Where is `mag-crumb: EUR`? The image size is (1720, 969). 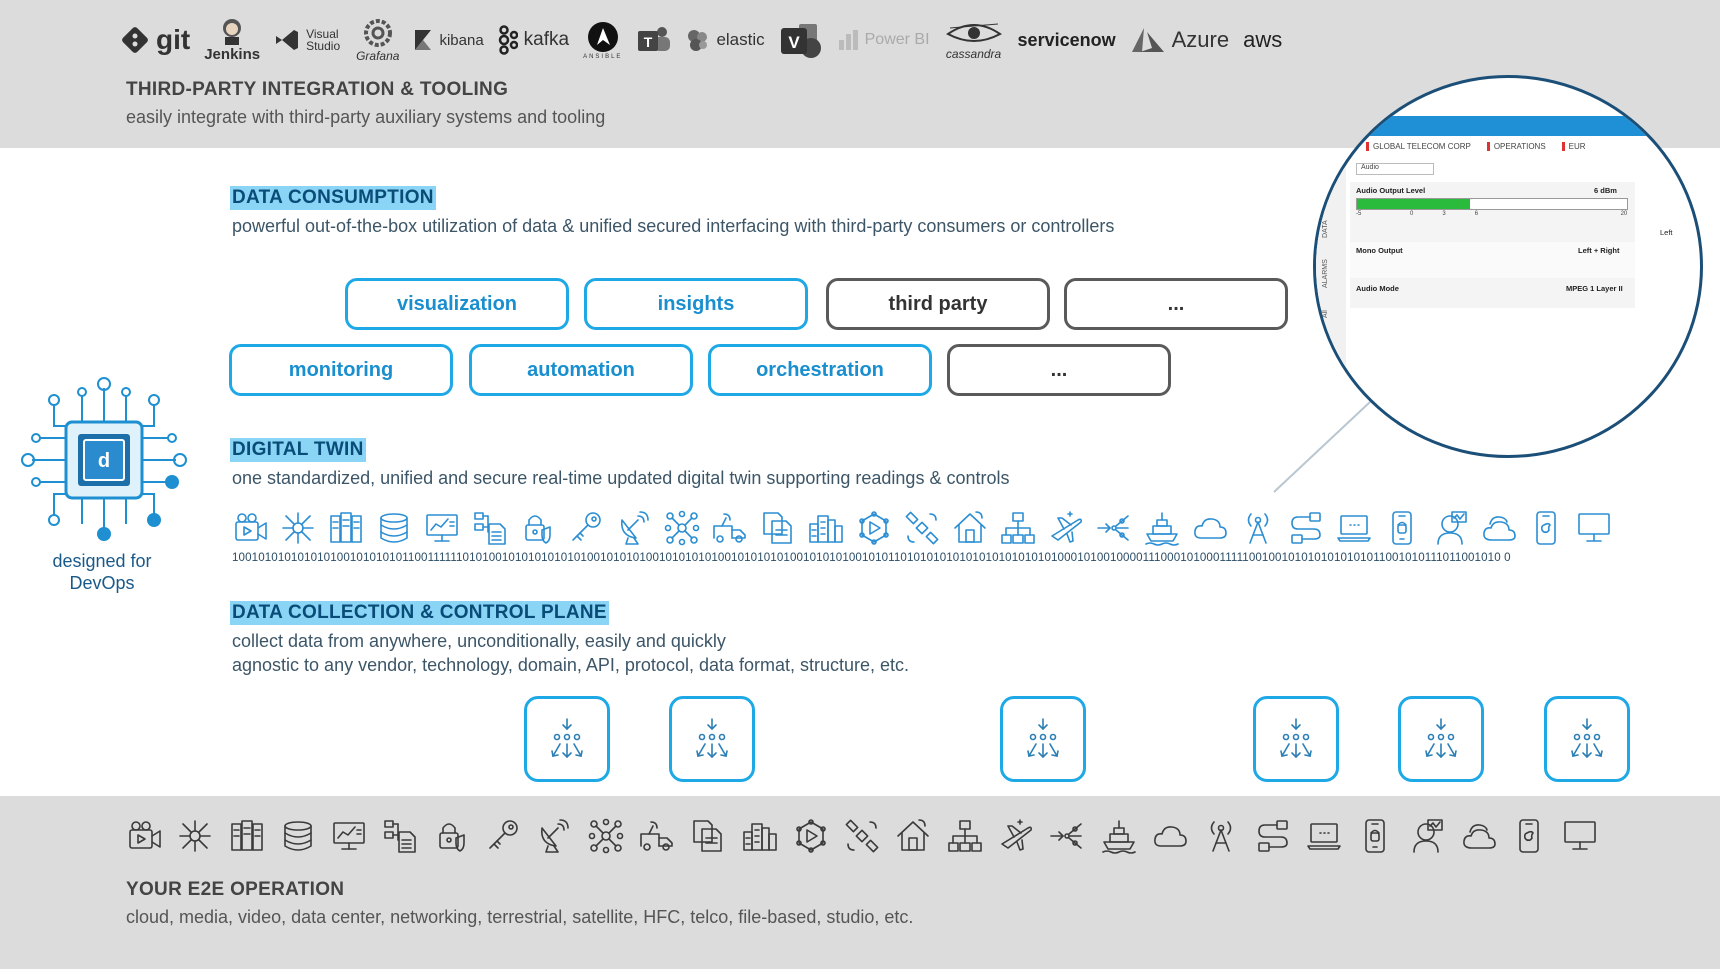 mag-crumb: EUR is located at coordinates (1573, 146).